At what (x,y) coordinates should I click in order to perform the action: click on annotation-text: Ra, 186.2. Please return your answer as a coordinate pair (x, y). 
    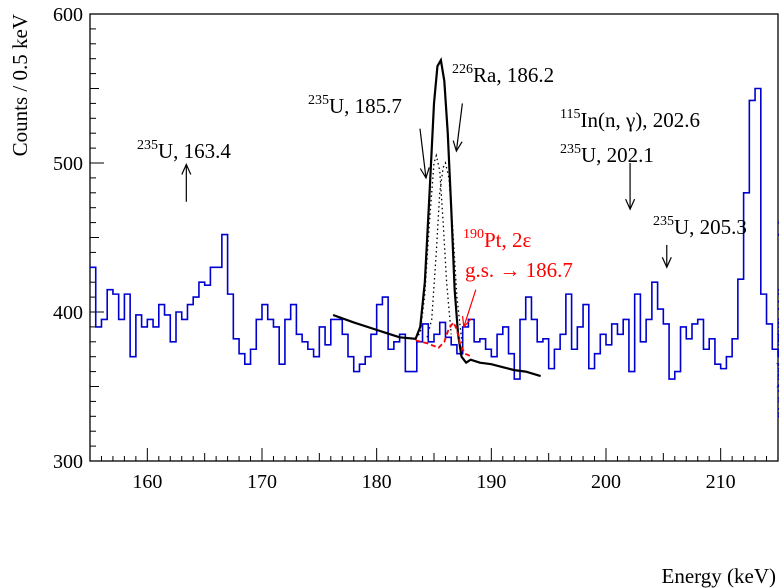
    Looking at the image, I should click on (513, 75).